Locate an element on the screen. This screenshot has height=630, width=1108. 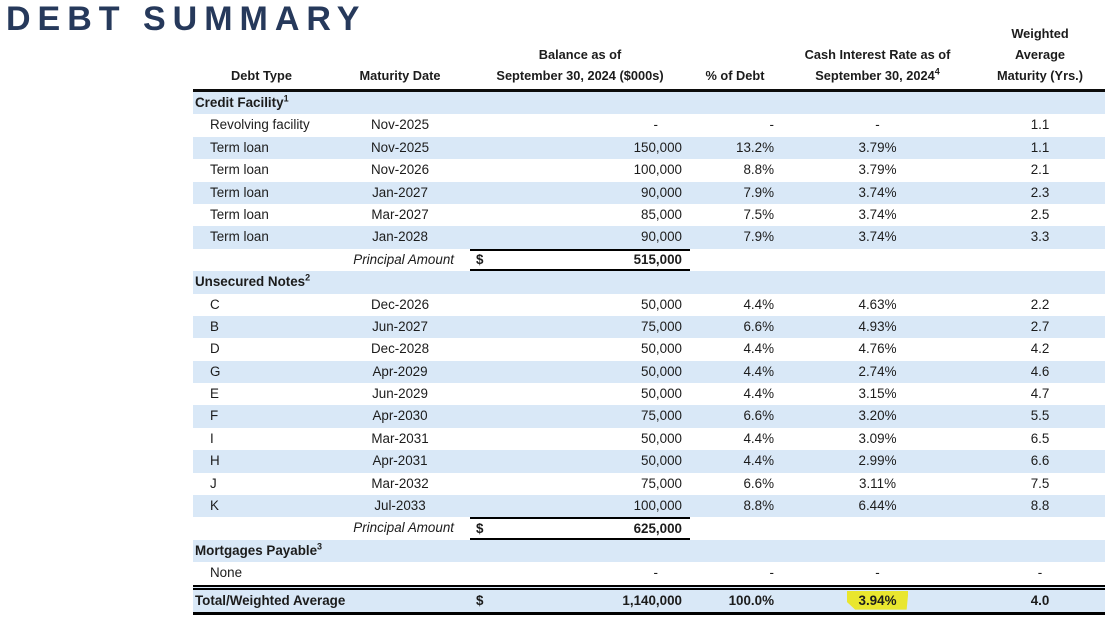
debt-type-cell: F is located at coordinates (214, 416).